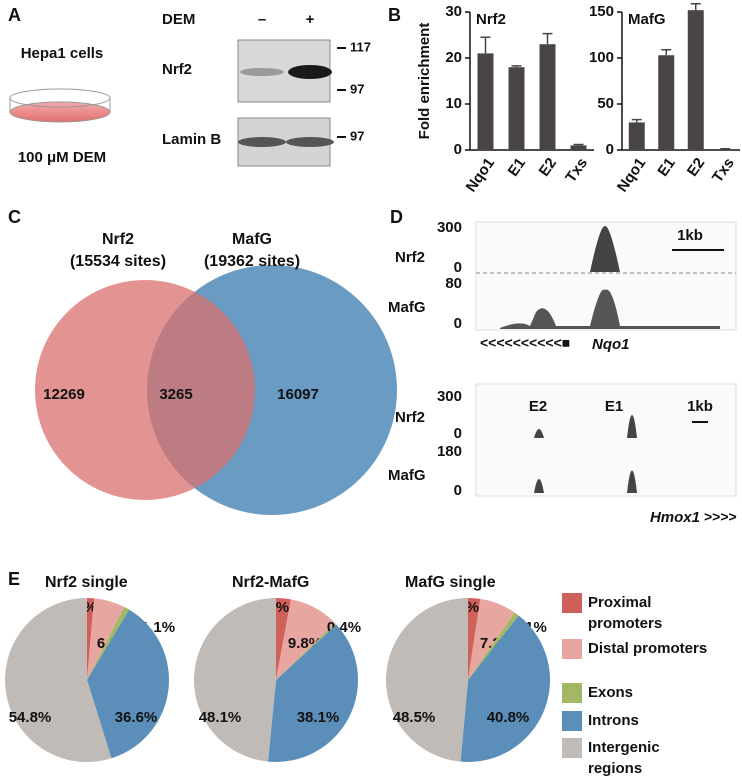  What do you see at coordinates (601, 57) in the screenshot?
I see `y-tick-label: 100` at bounding box center [601, 57].